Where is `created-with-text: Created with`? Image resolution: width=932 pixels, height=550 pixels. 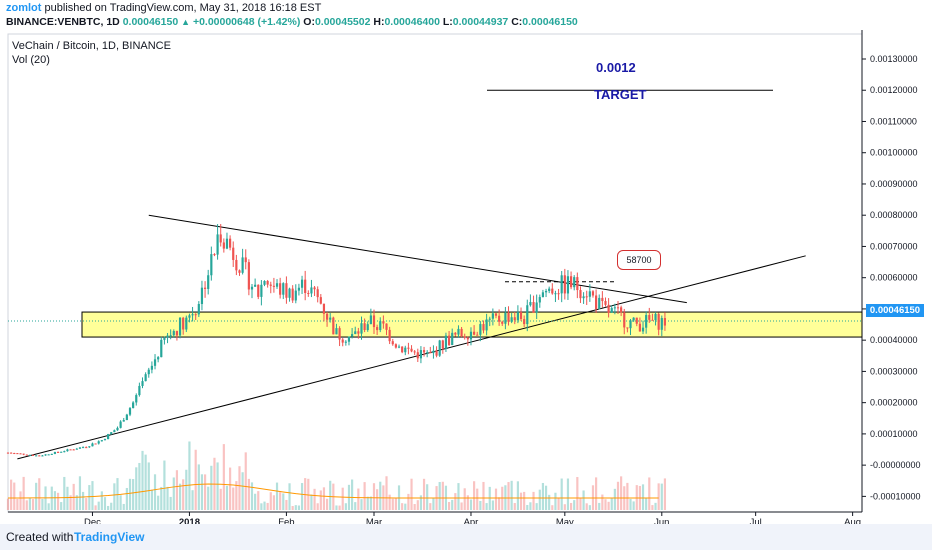 created-with-text: Created with is located at coordinates (40, 537).